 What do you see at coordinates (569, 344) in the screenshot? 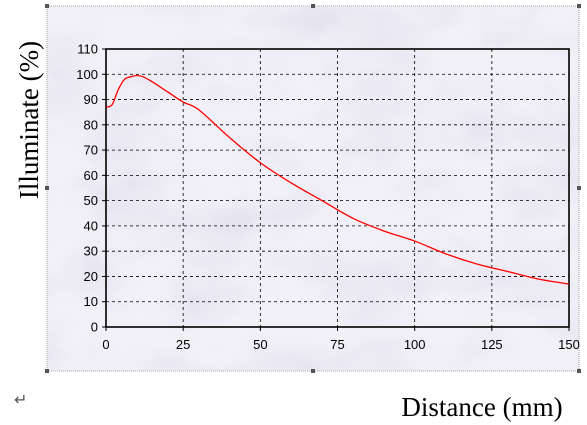
I see `x-tick-label: 150` at bounding box center [569, 344].